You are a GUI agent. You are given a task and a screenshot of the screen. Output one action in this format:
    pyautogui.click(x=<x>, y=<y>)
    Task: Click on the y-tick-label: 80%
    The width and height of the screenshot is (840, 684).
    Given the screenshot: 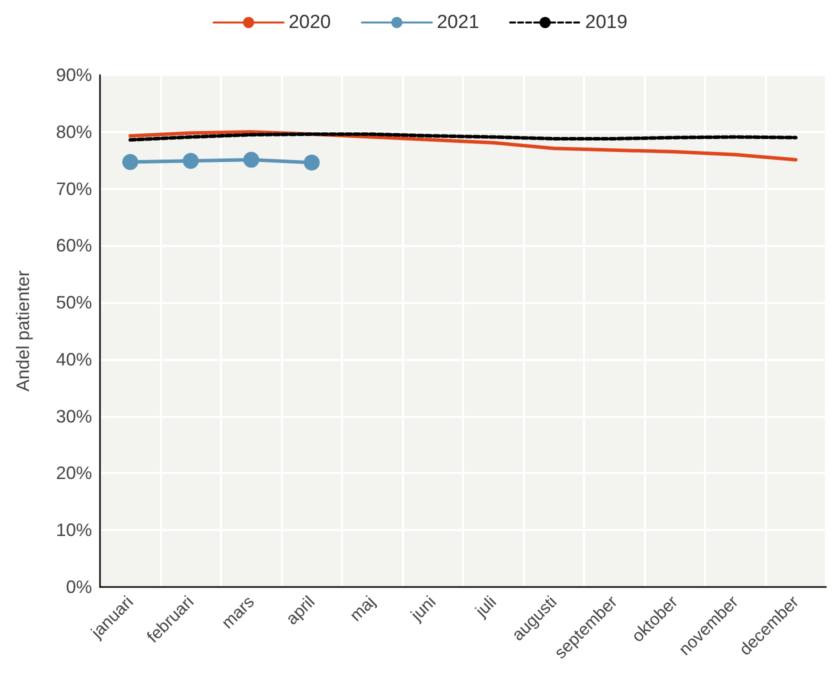 What is the action you would take?
    pyautogui.click(x=74, y=132)
    